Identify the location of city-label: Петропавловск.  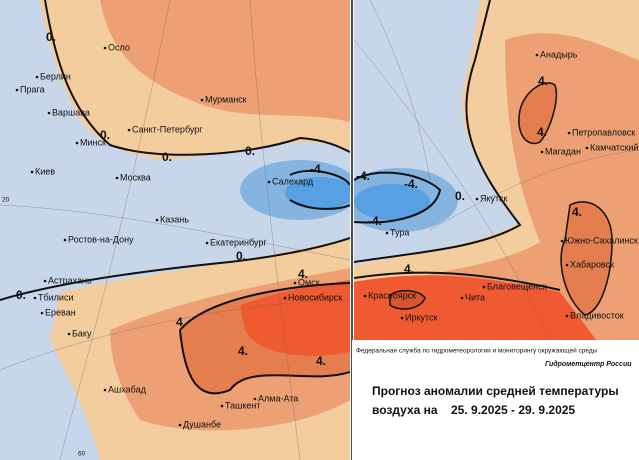
(603, 132).